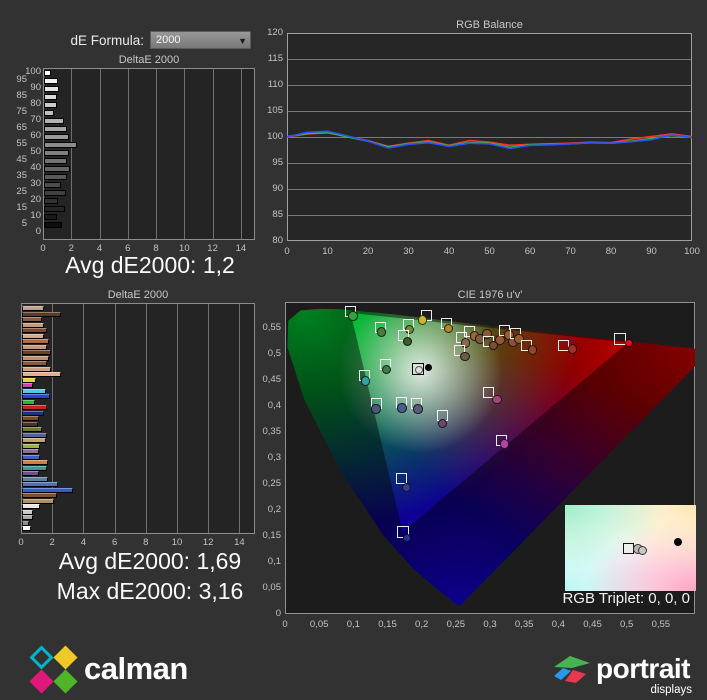  I want to click on tick-label: 95, so click(277, 162).